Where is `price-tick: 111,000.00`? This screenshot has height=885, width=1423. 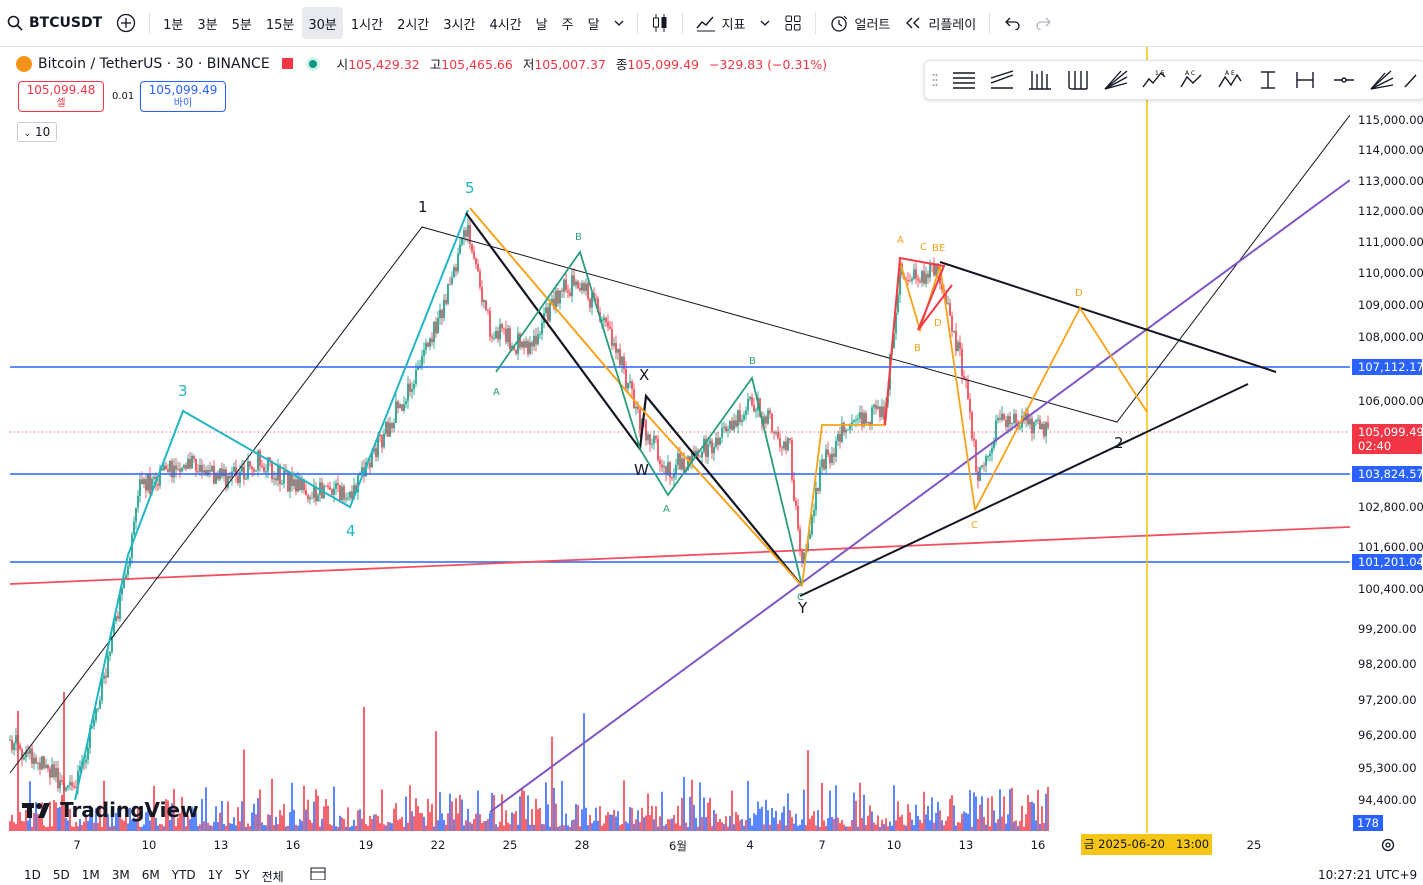 price-tick: 111,000.00 is located at coordinates (1390, 242).